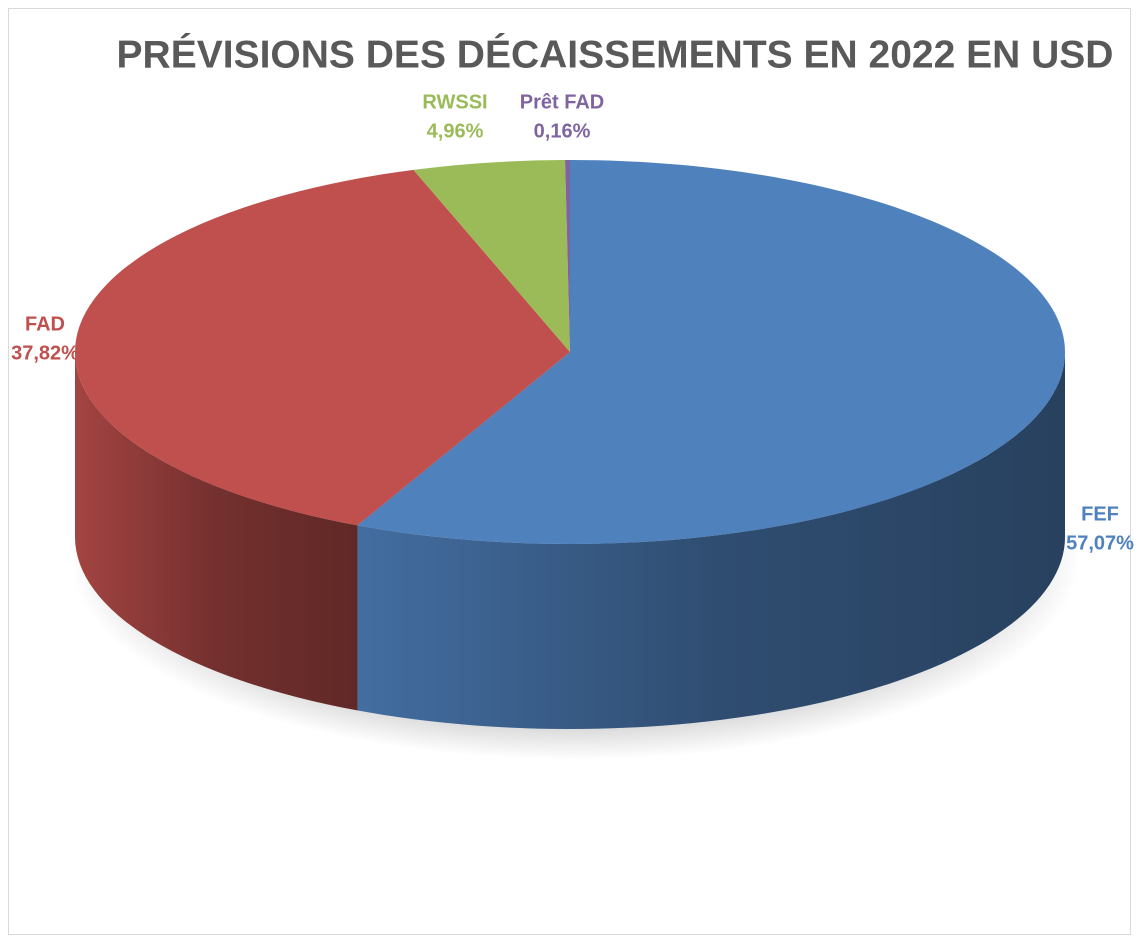  I want to click on data-label-name: RWSSI, so click(454, 102).